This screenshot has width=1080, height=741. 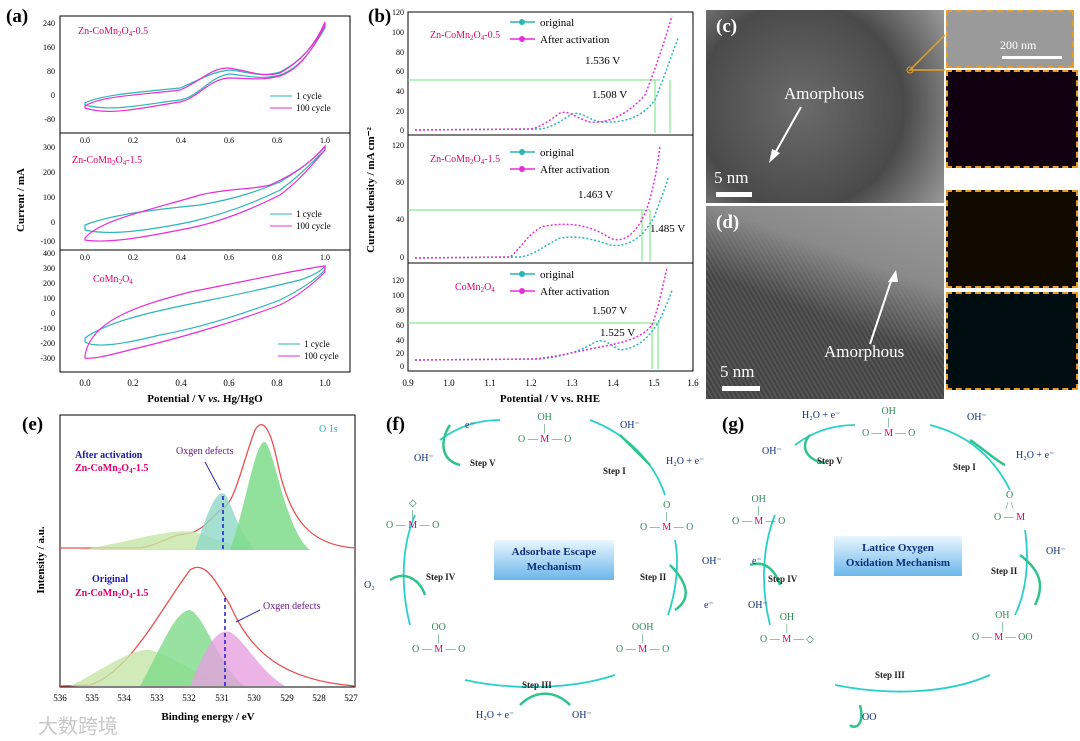 What do you see at coordinates (737, 371) in the screenshot?
I see `scale-label-d: 5 nm` at bounding box center [737, 371].